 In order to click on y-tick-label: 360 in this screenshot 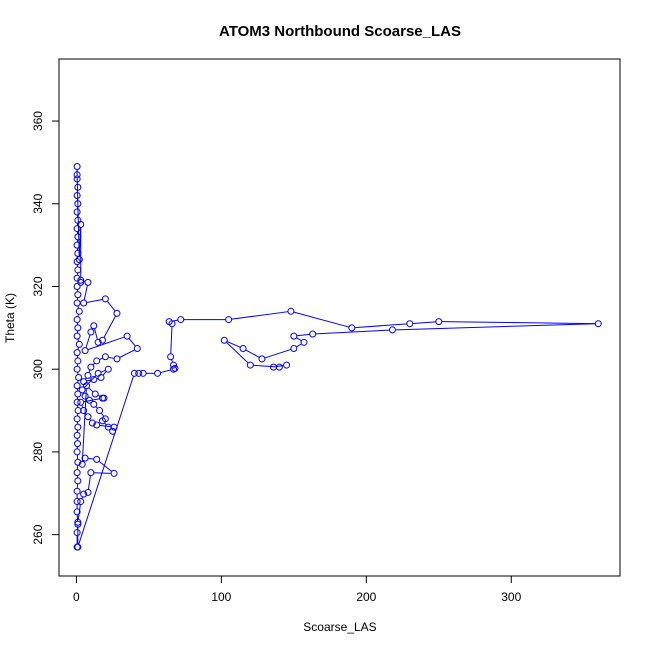, I will do `click(38, 121)`.